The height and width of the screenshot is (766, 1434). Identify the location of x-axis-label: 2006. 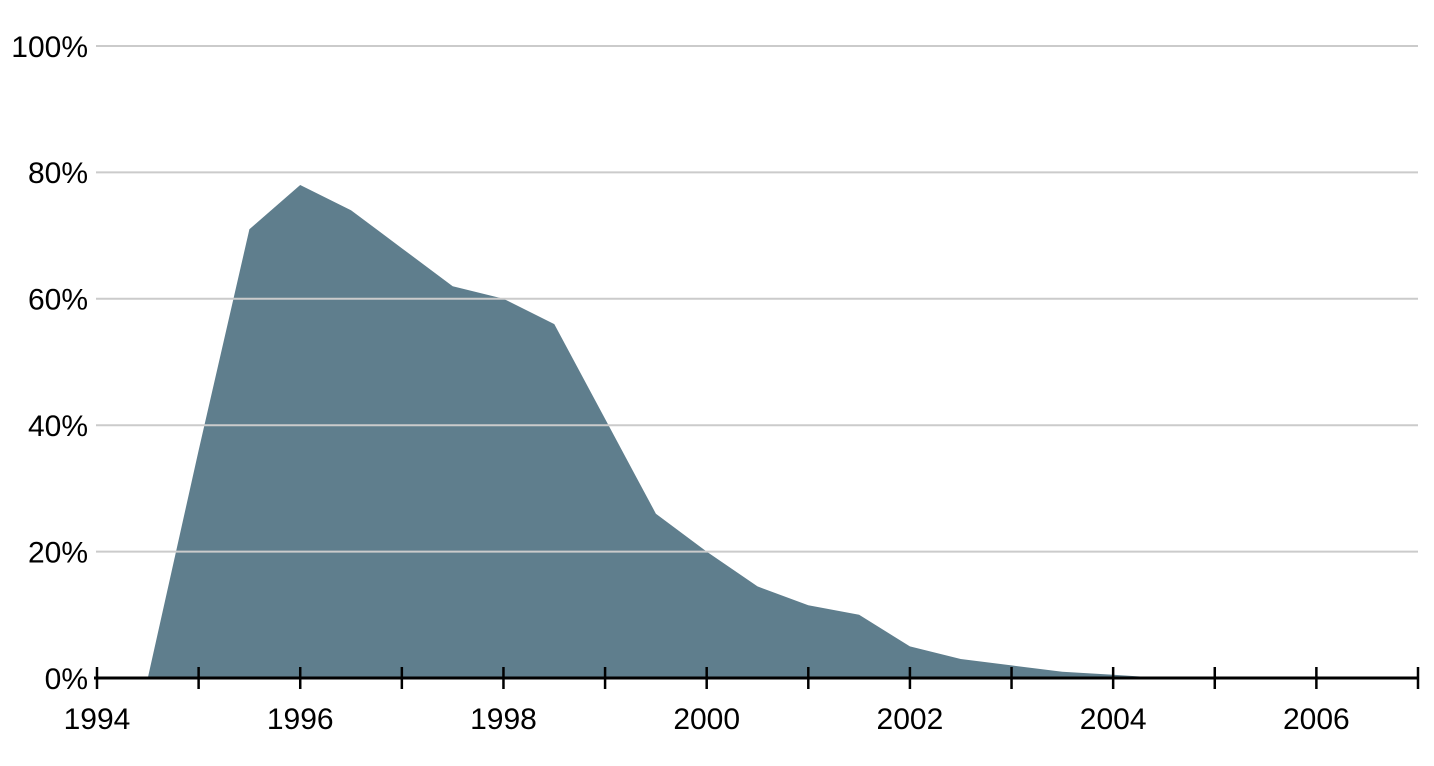
(1316, 719).